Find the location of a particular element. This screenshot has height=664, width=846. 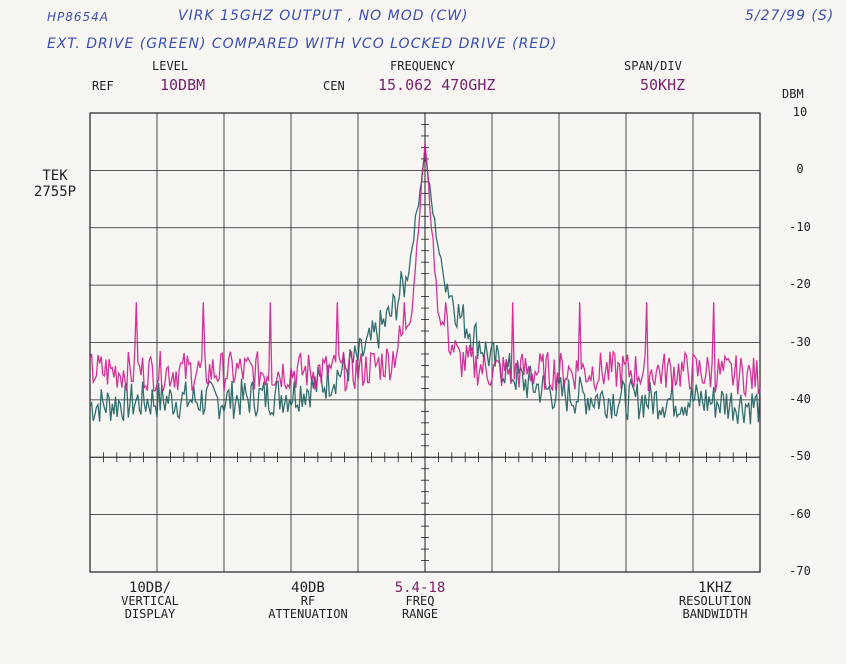

resolution-block: 1KHZ RESOLUTION BANDWIDTH is located at coordinates (715, 600).